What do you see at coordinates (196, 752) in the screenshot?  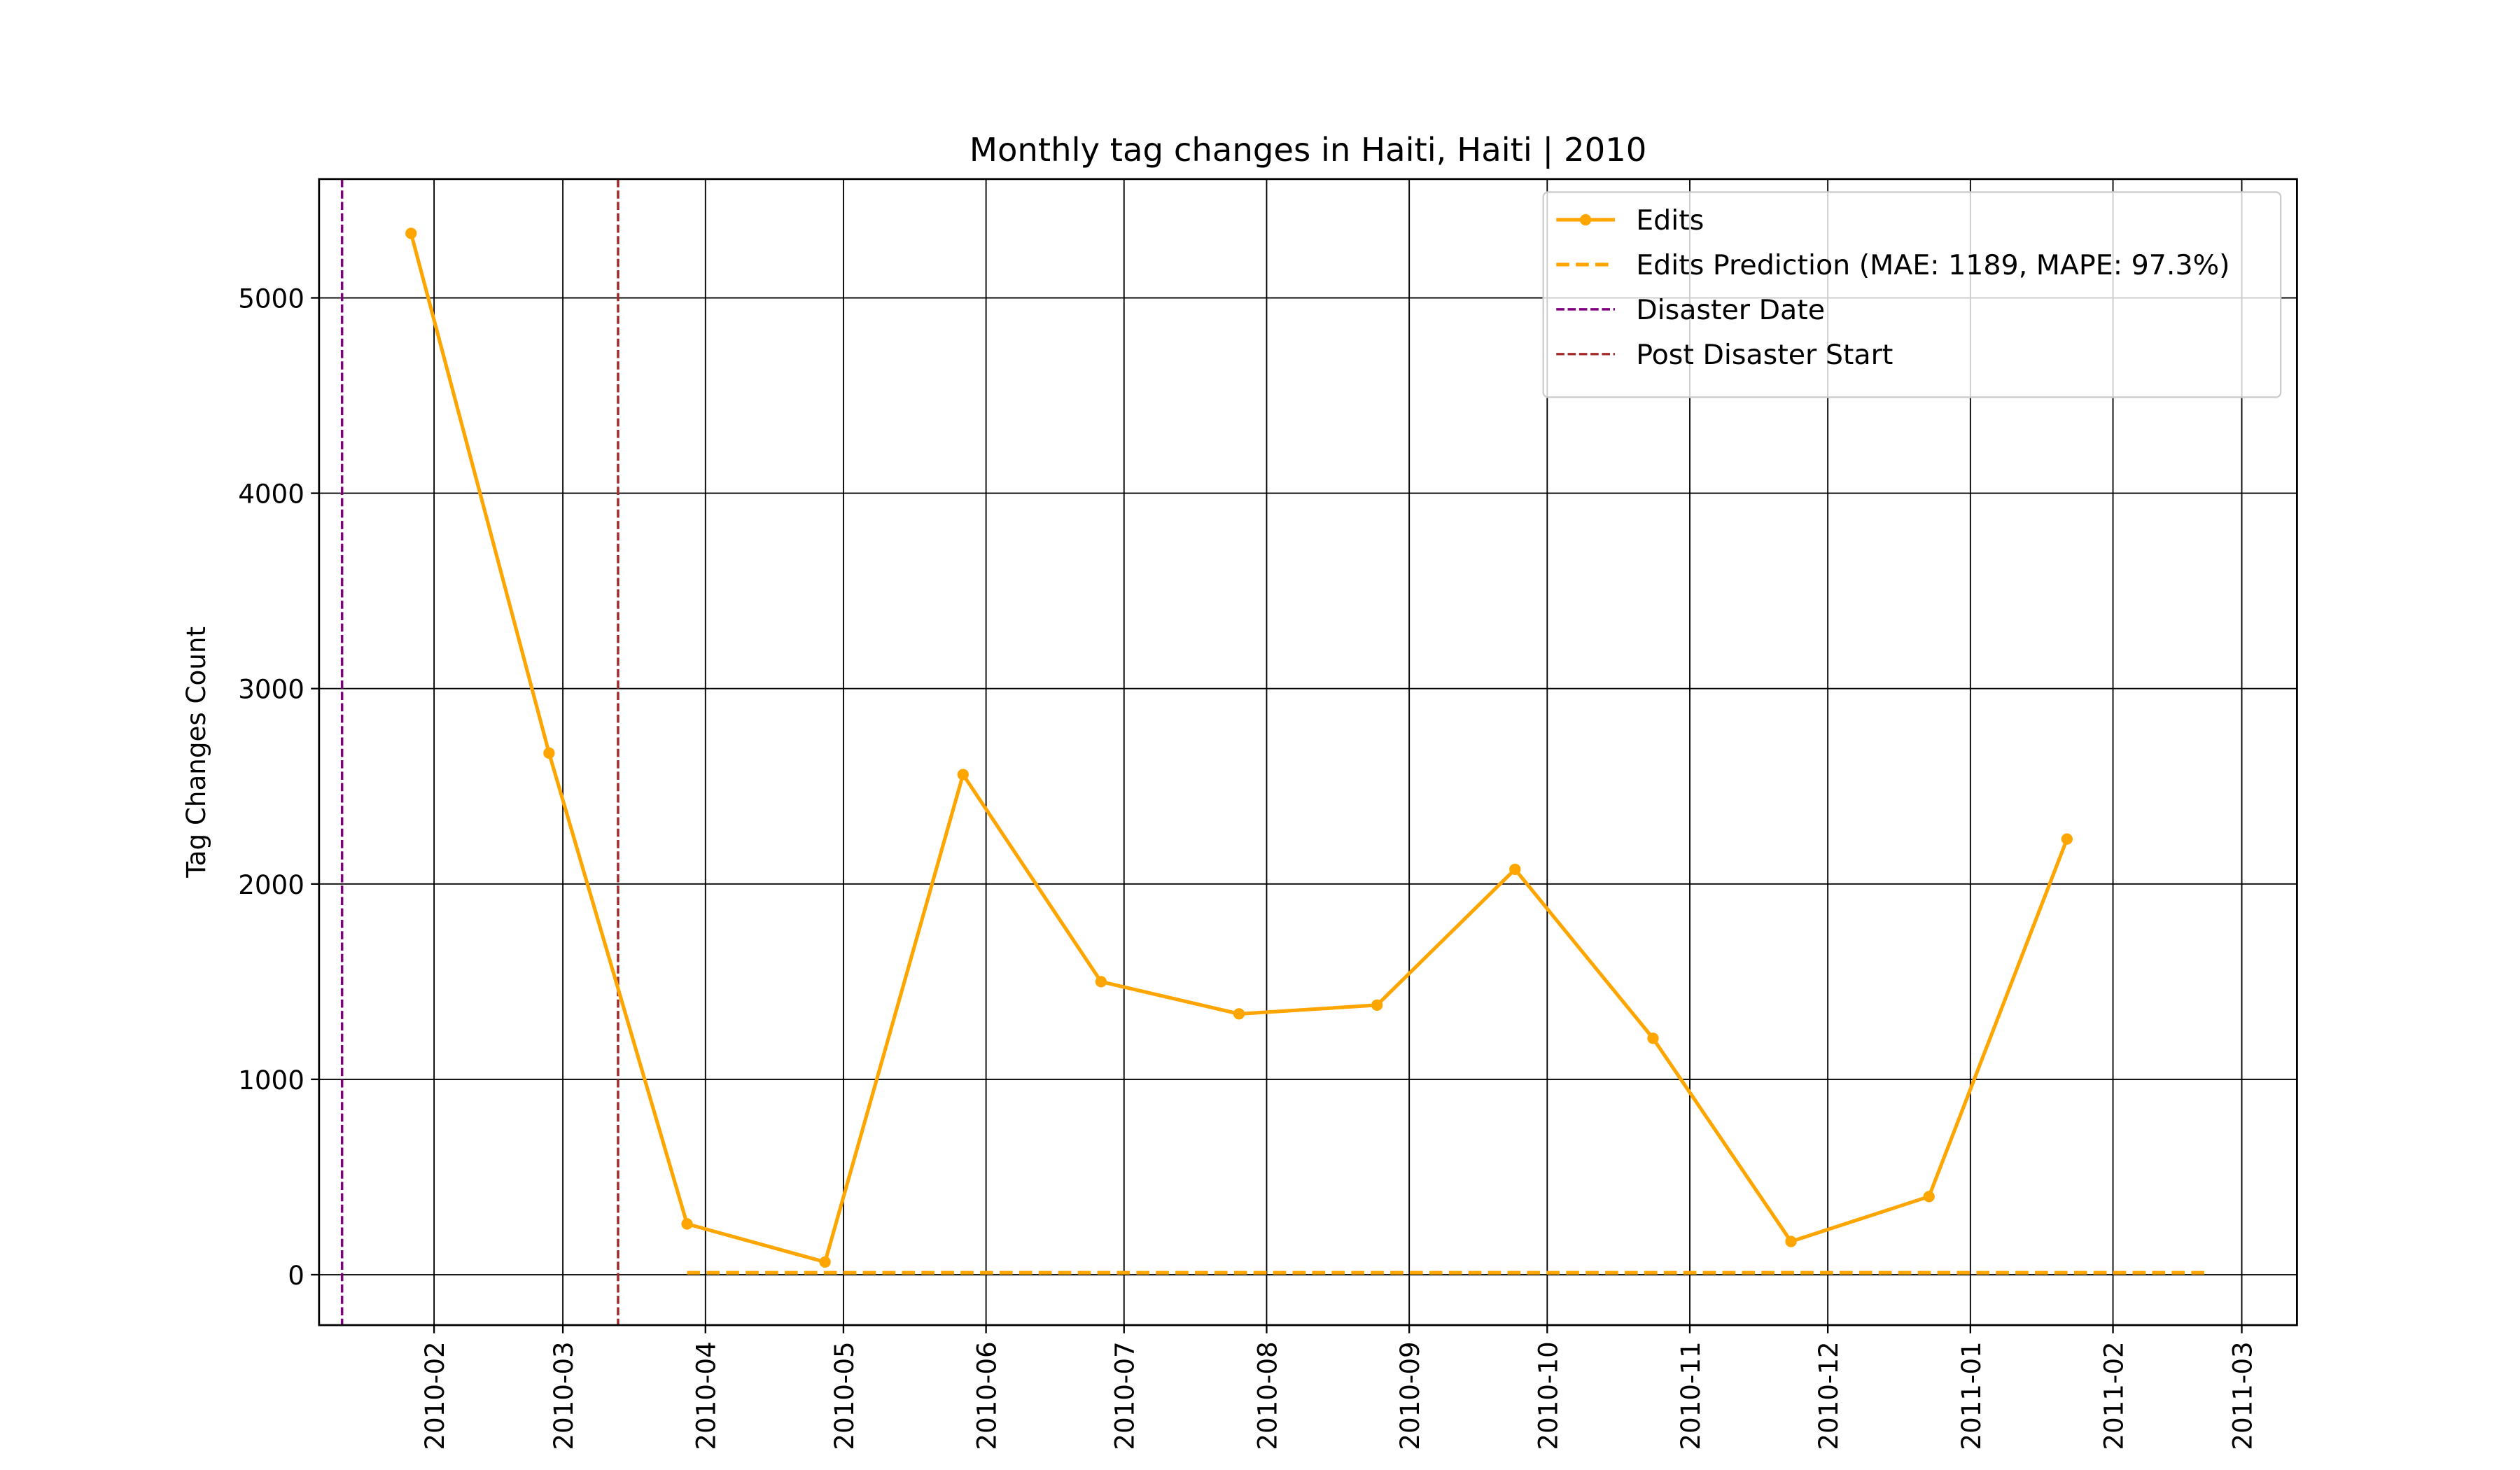 I see `y-axis-label: Tag Changes Count` at bounding box center [196, 752].